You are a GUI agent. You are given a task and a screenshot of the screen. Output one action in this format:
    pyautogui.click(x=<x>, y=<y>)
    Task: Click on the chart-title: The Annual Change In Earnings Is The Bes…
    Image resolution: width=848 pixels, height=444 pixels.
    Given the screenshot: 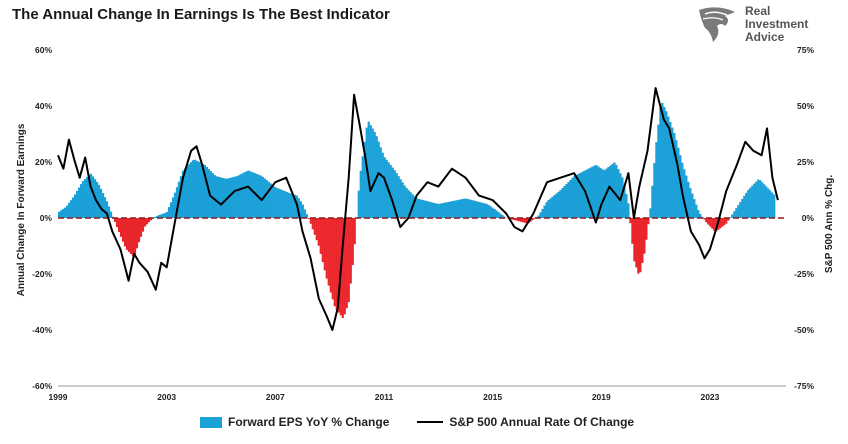 What is the action you would take?
    pyautogui.click(x=201, y=14)
    